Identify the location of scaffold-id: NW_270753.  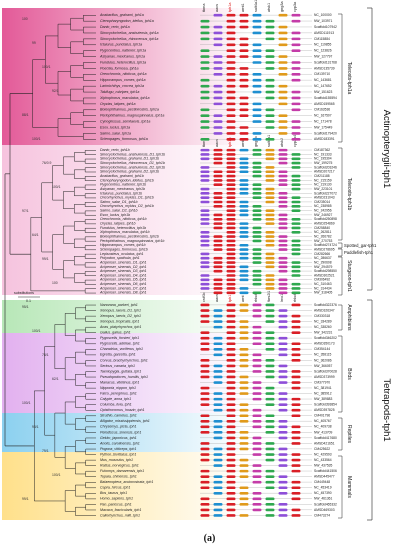
(323, 241).